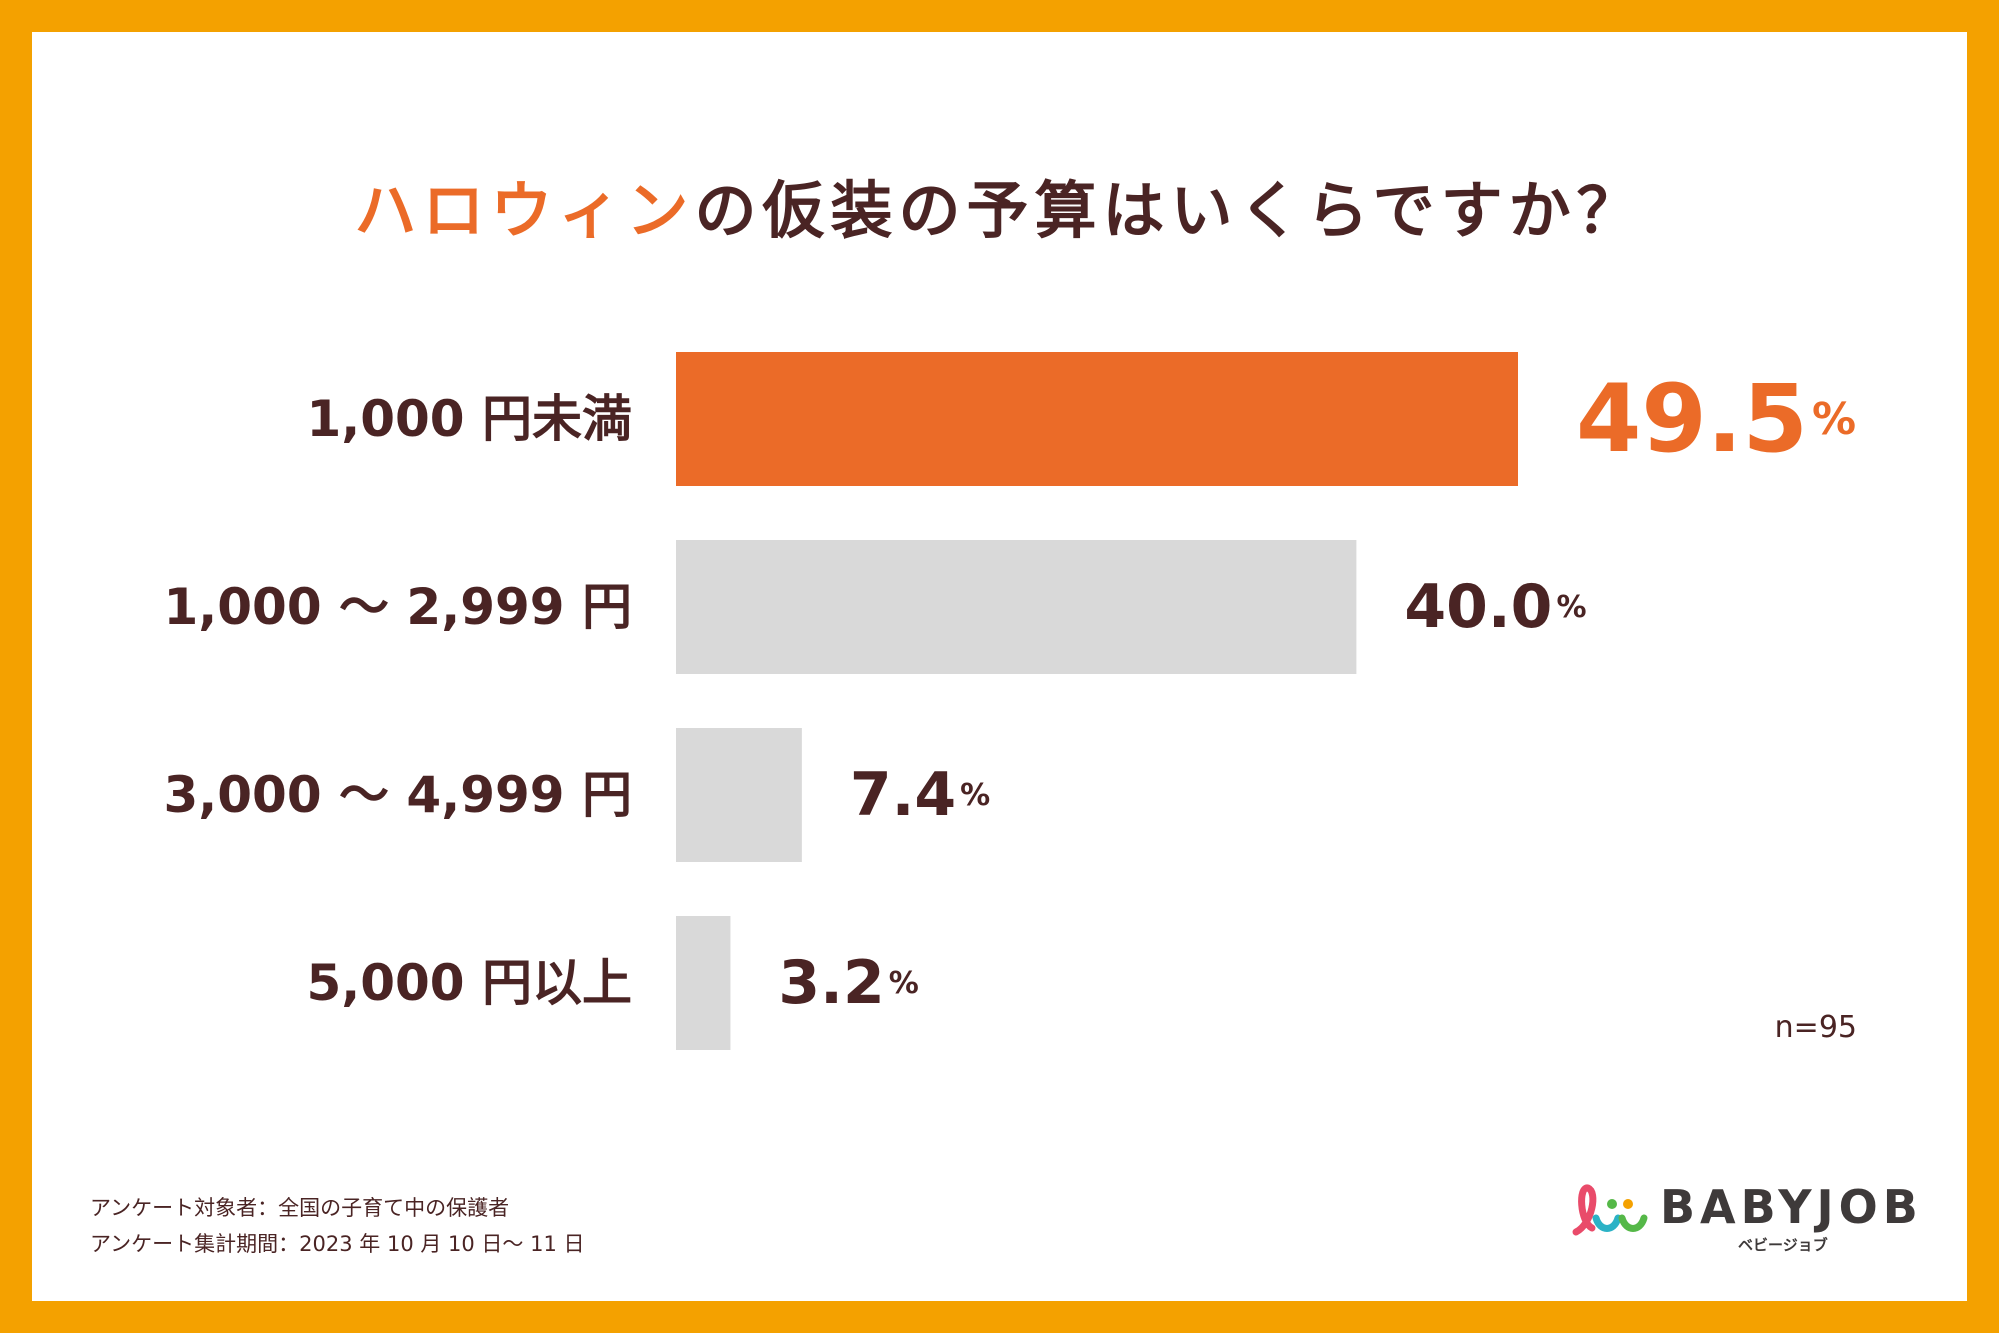 The width and height of the screenshot is (1999, 1333). Describe the element at coordinates (920, 795) in the screenshot. I see `value-label-2: 7.4%` at that location.